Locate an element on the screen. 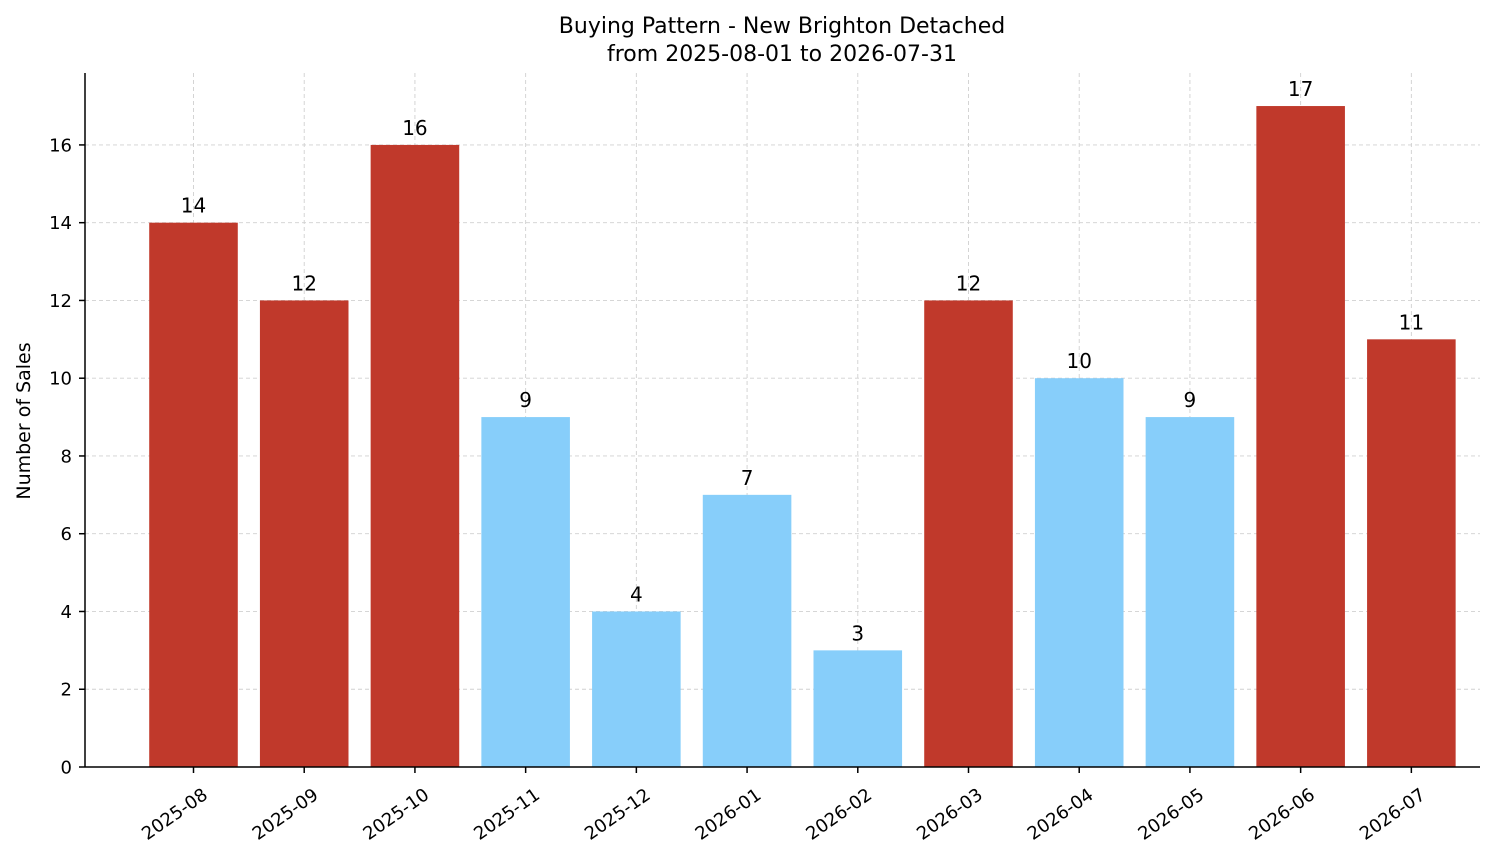 Image resolution: width=1494 pixels, height=863 pixels. y-tick-label: 12 is located at coordinates (60, 301).